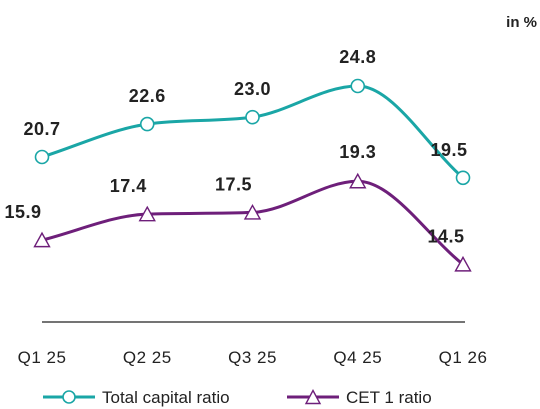  I want to click on data-label-total: 19.5, so click(448, 150).